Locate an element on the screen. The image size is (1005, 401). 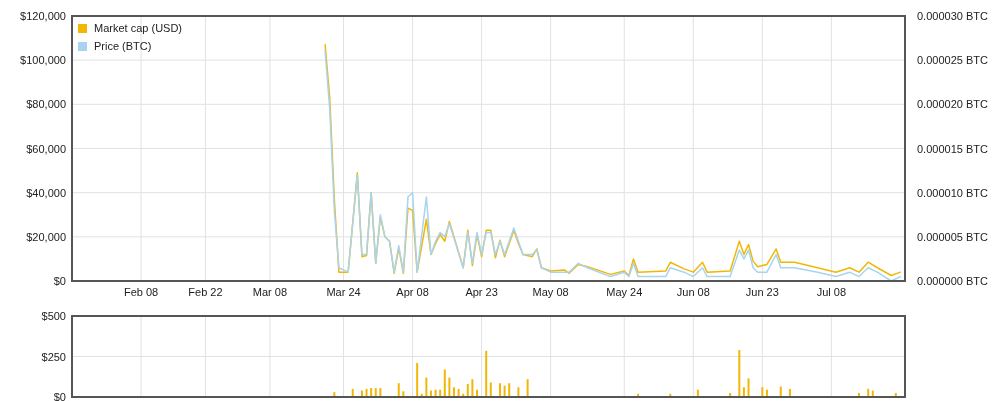
y-tick-label: $80,000 is located at coordinates (46, 104).